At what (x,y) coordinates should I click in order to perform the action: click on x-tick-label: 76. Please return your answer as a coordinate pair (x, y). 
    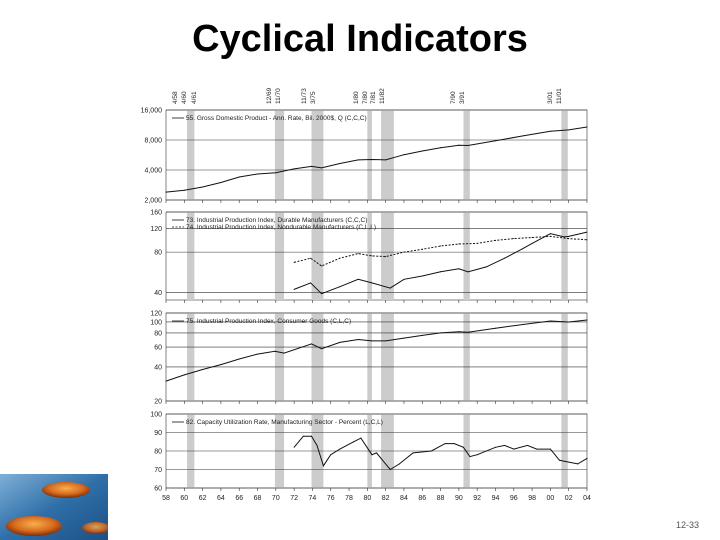
    Looking at the image, I should click on (331, 498).